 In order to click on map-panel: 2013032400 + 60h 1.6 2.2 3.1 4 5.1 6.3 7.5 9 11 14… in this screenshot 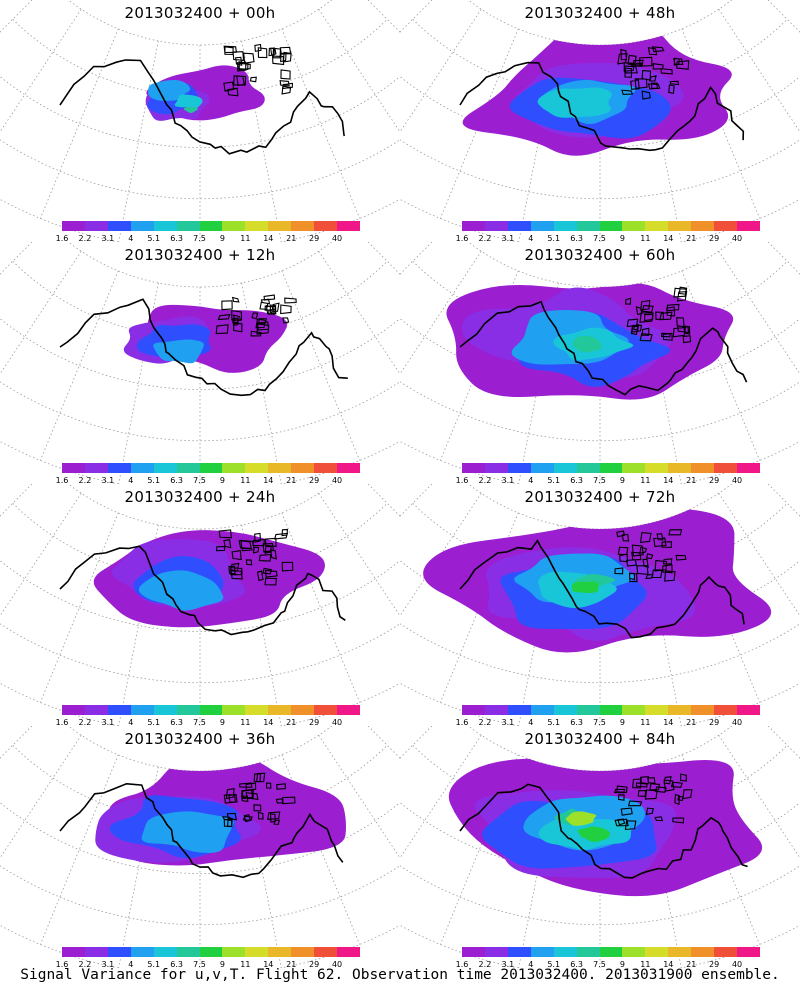, I will do `click(600, 364)`.